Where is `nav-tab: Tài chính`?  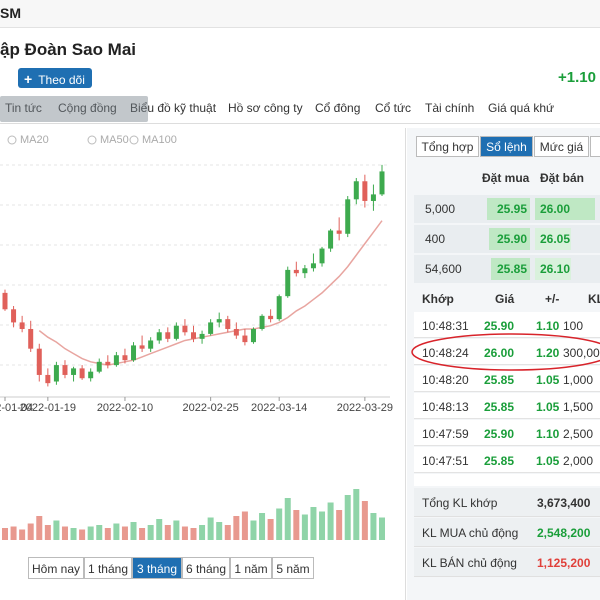
nav-tab: Tài chính is located at coordinates (450, 108).